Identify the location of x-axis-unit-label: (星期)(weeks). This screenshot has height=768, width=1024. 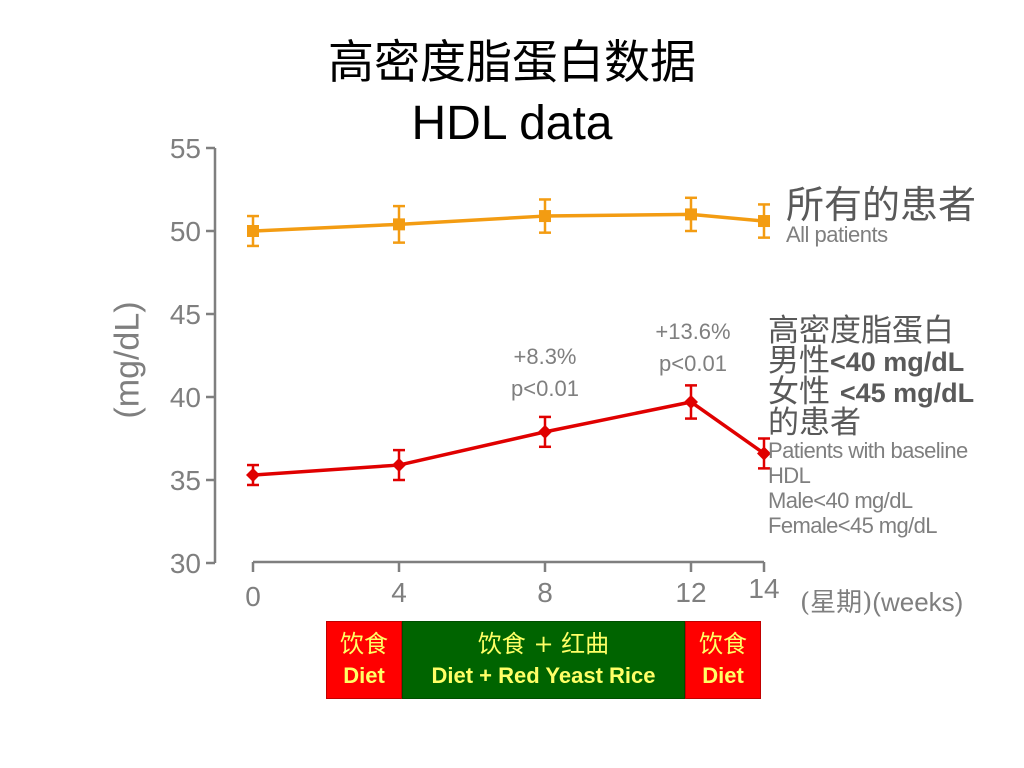
(881, 600).